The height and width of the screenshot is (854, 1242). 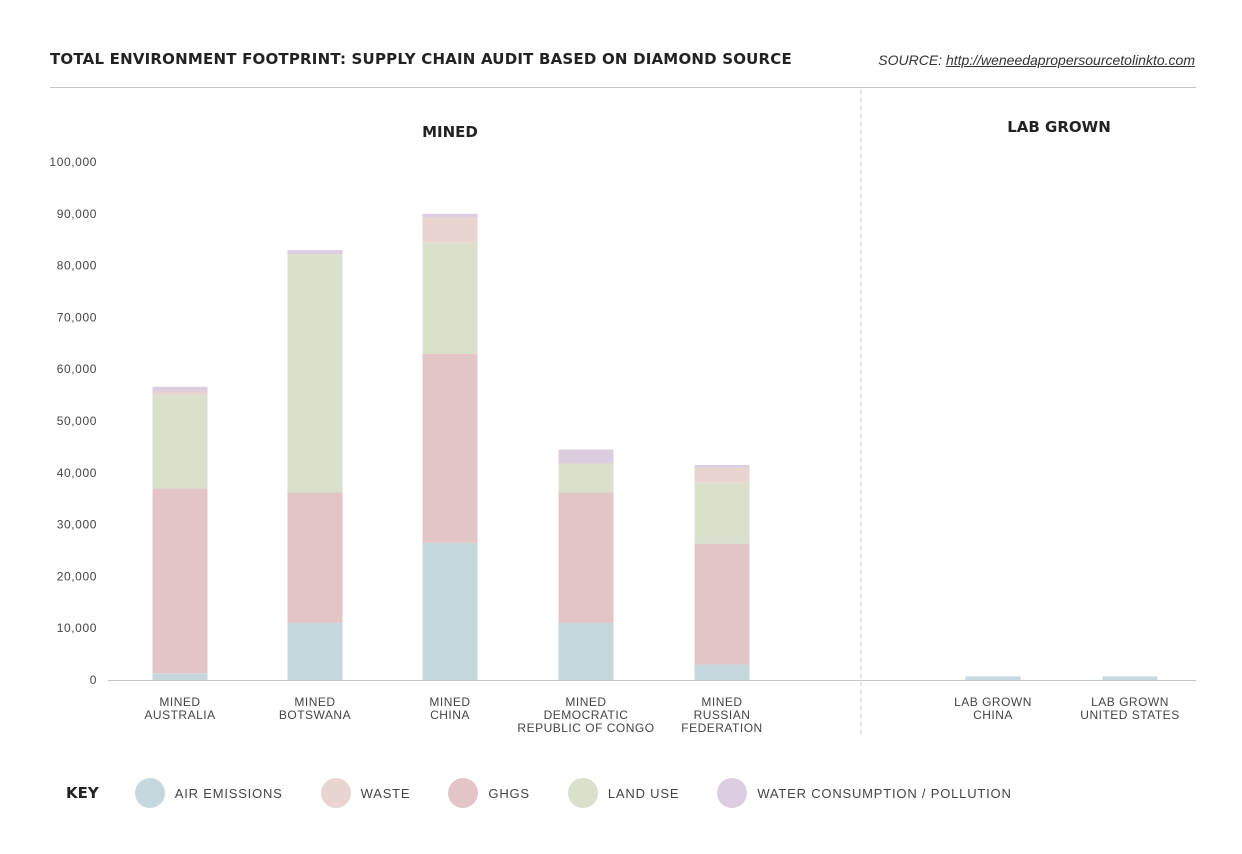 I want to click on legend-item: WATER CONSUMPTION / POLLUTION, so click(x=864, y=793).